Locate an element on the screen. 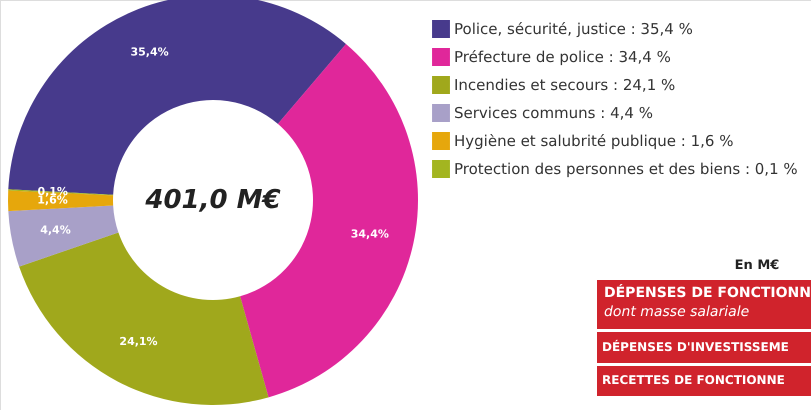  data-label: 35,4% is located at coordinates (149, 52).